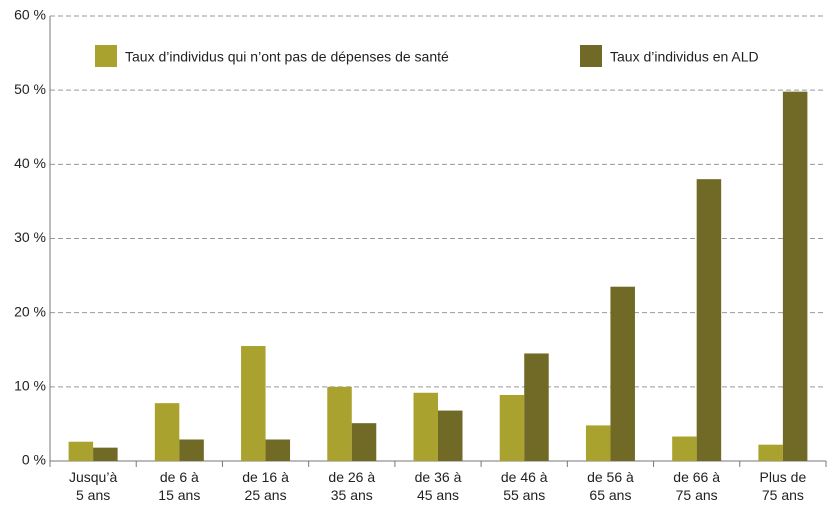 This screenshot has height=520, width=832. What do you see at coordinates (93, 486) in the screenshot?
I see `x-tick-label: Jusqu’à 5 ans` at bounding box center [93, 486].